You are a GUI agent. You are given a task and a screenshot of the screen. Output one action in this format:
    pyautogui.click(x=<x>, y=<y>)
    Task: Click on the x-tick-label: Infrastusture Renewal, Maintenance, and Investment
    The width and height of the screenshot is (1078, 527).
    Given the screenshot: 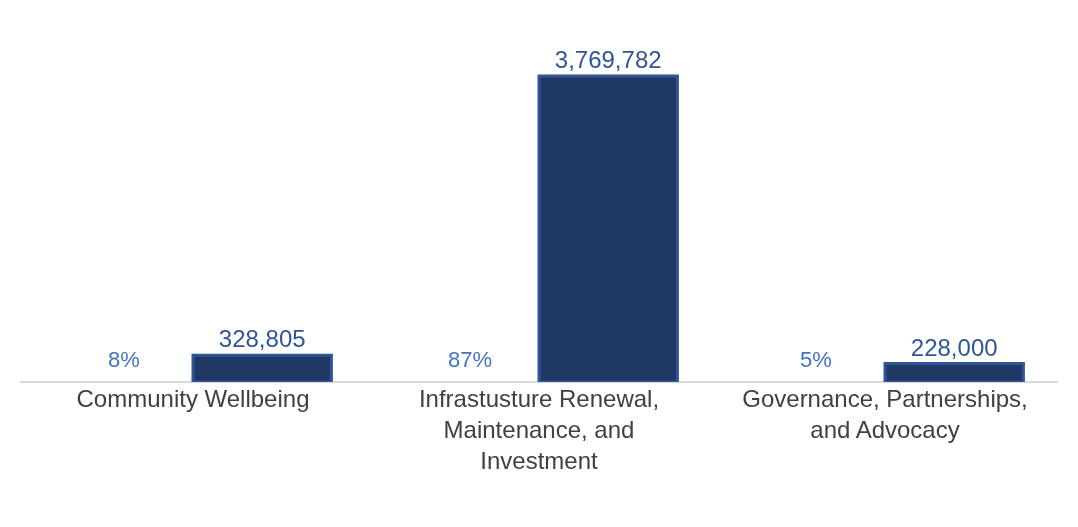 What is the action you would take?
    pyautogui.click(x=539, y=430)
    